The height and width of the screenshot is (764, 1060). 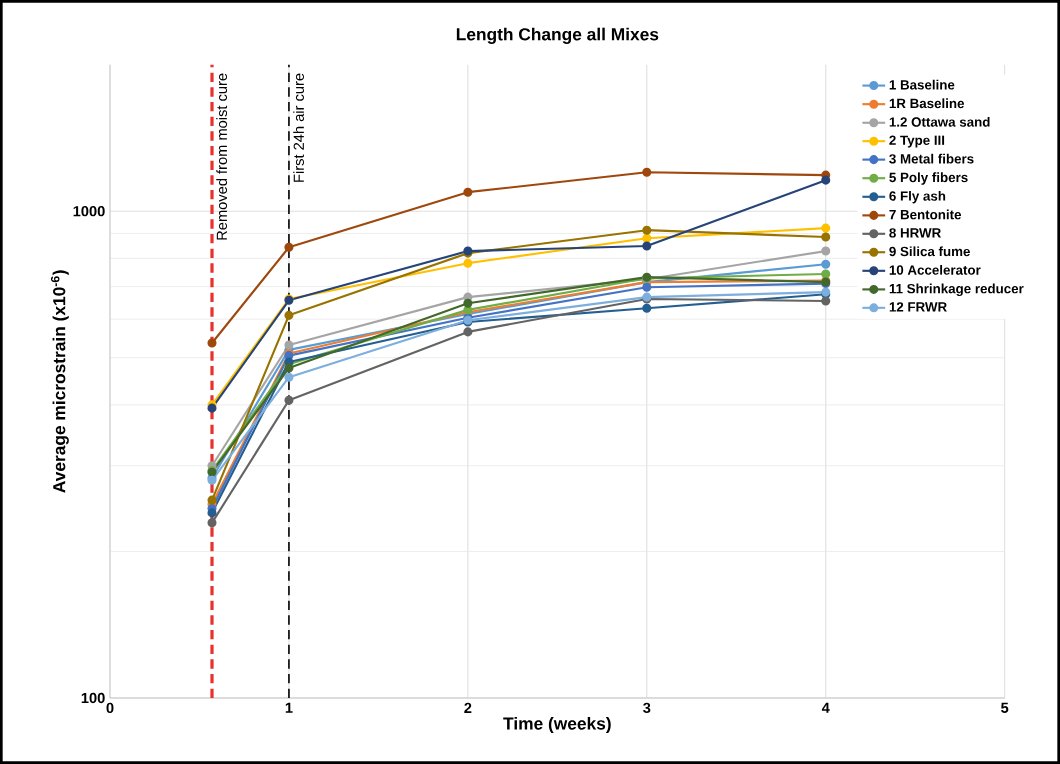 What do you see at coordinates (93, 698) in the screenshot?
I see `y-tick-label: 100` at bounding box center [93, 698].